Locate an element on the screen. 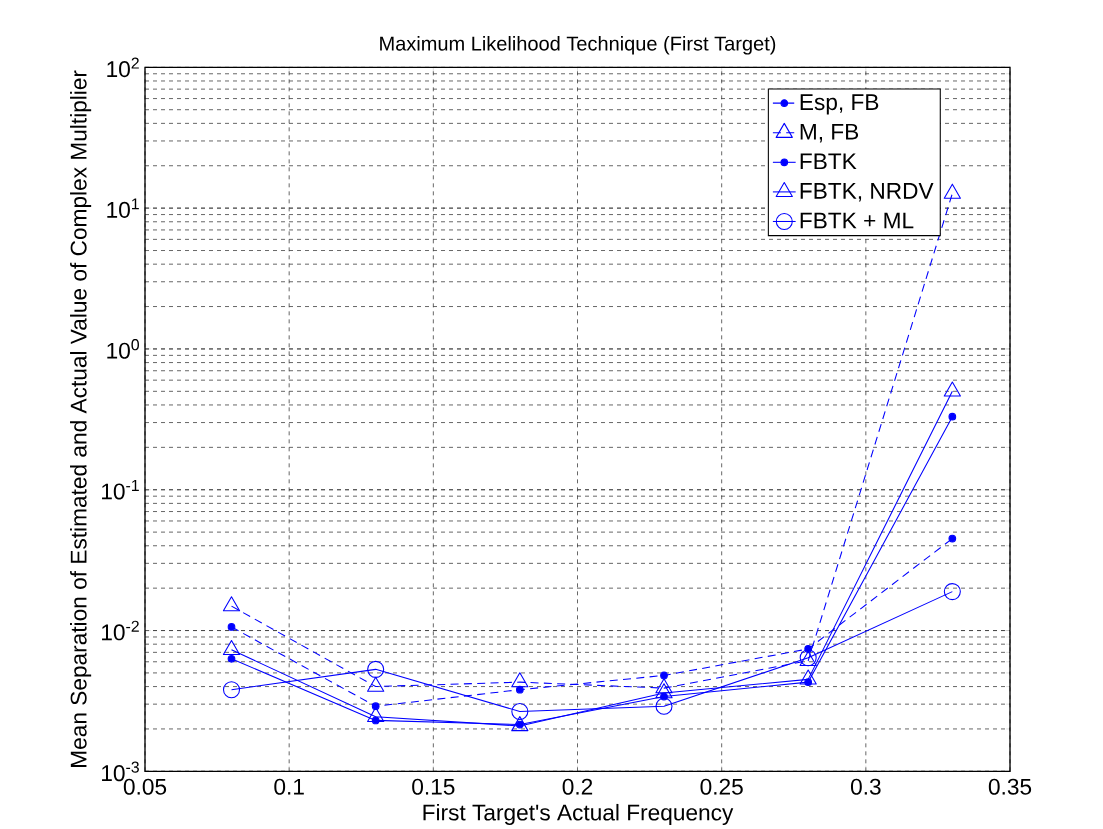 This screenshot has width=1103, height=829. y-tick-label: 10$^{-1}$ is located at coordinates (120, 489).